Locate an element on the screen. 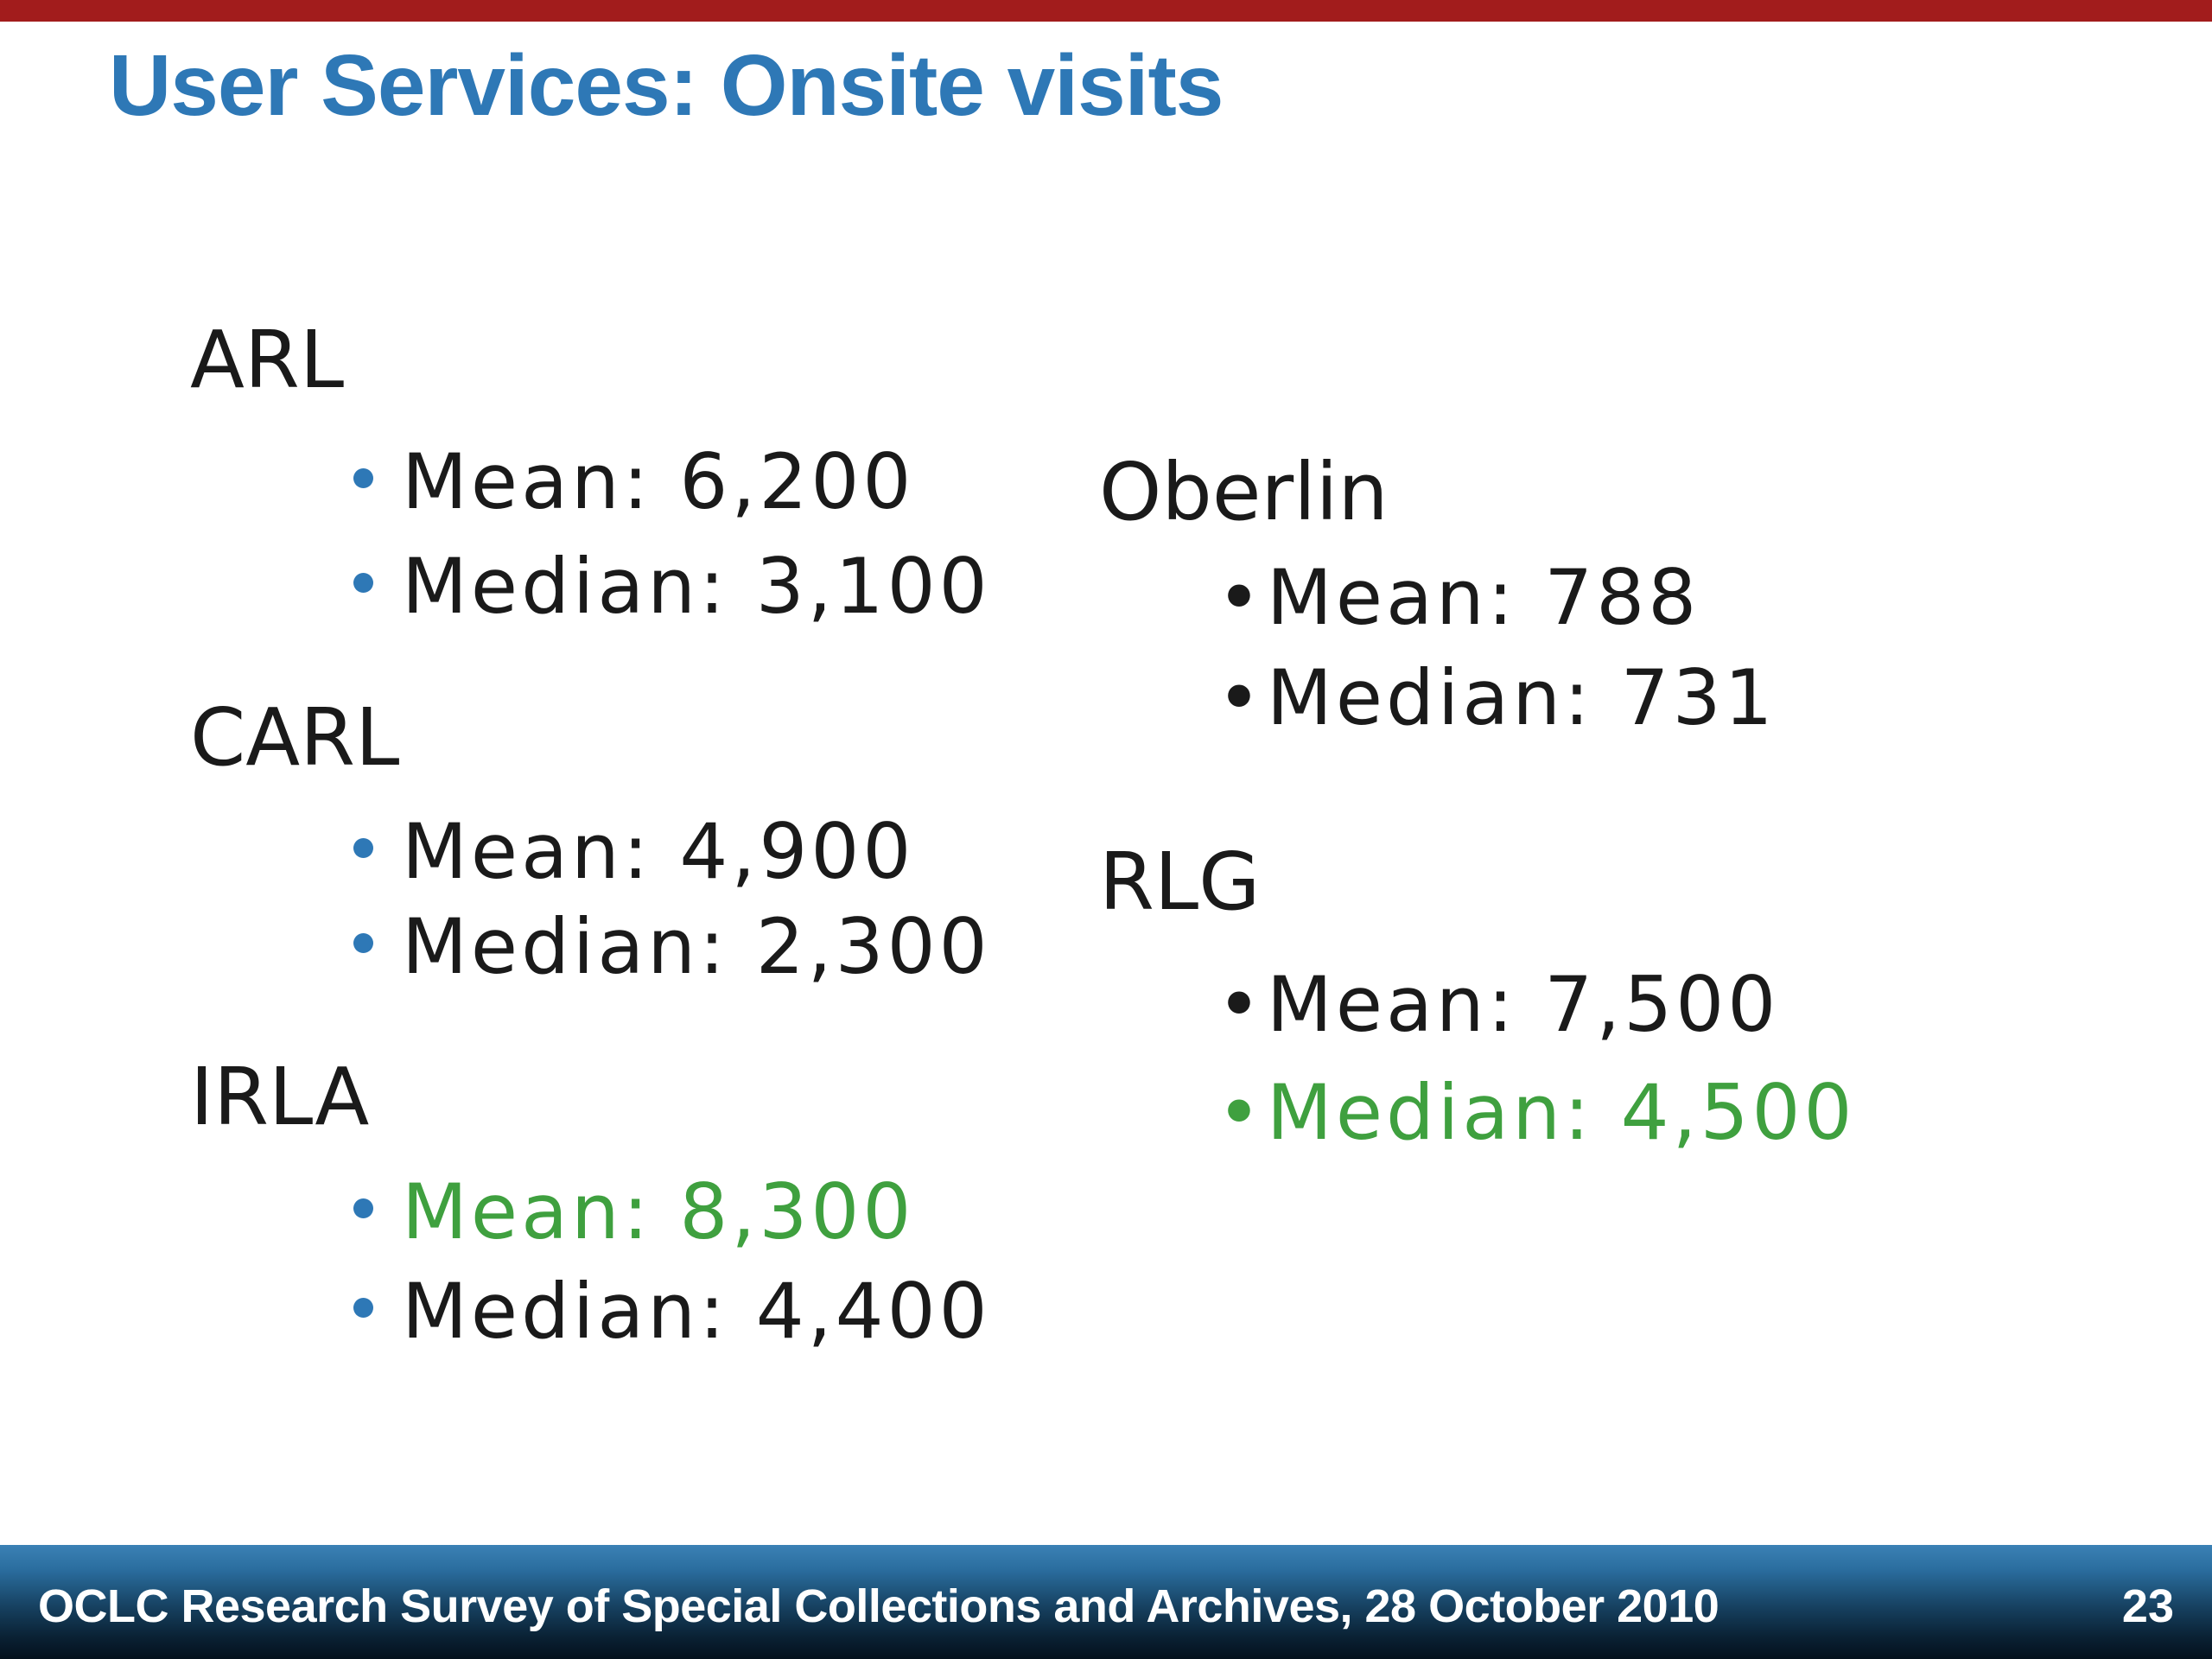 The width and height of the screenshot is (2212, 1659). stat-line-irla-mean: Mean: 8,300 is located at coordinates (633, 1212).